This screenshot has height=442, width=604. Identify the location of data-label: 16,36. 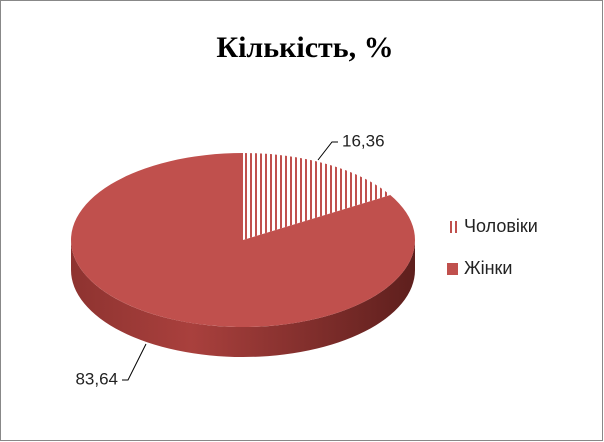
(363, 140).